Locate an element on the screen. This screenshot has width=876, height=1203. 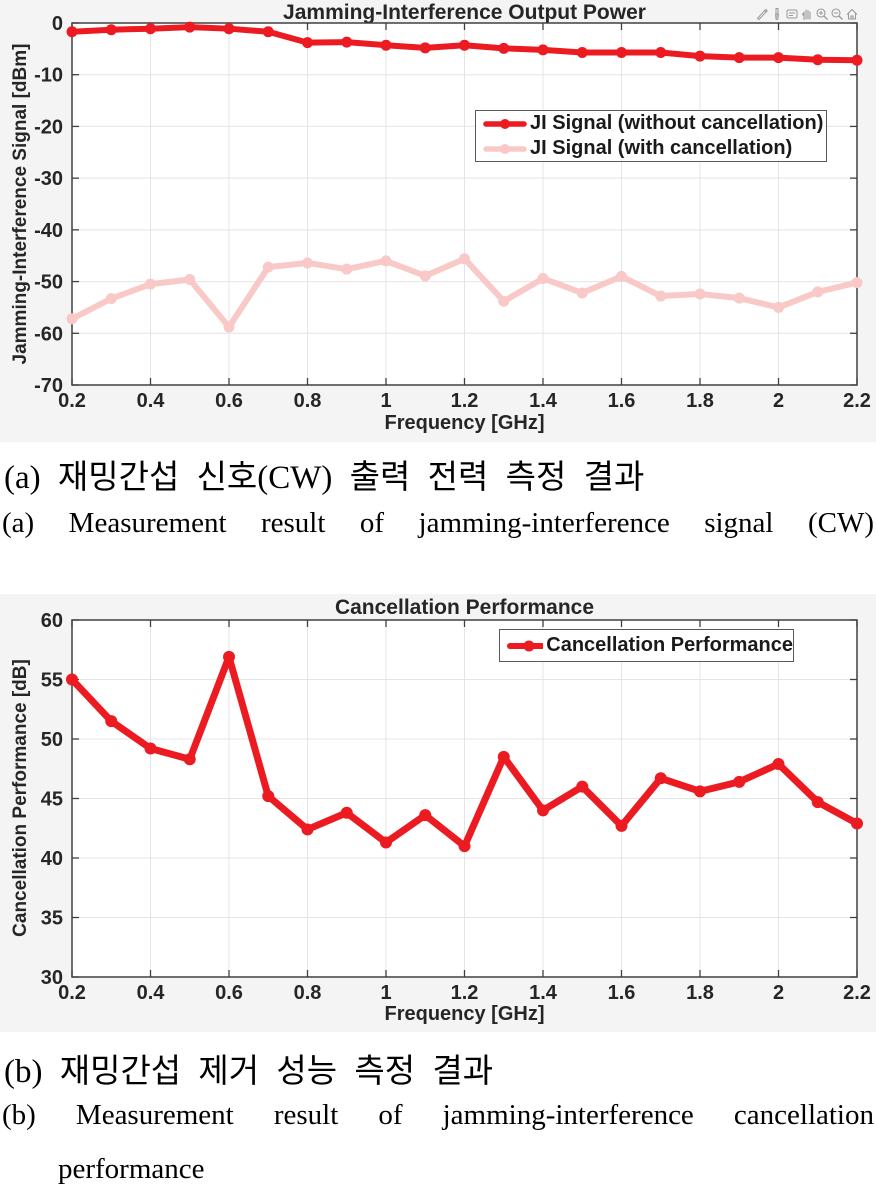
chart-a-title: Jamming-Interference Output Power is located at coordinates (464, 12).